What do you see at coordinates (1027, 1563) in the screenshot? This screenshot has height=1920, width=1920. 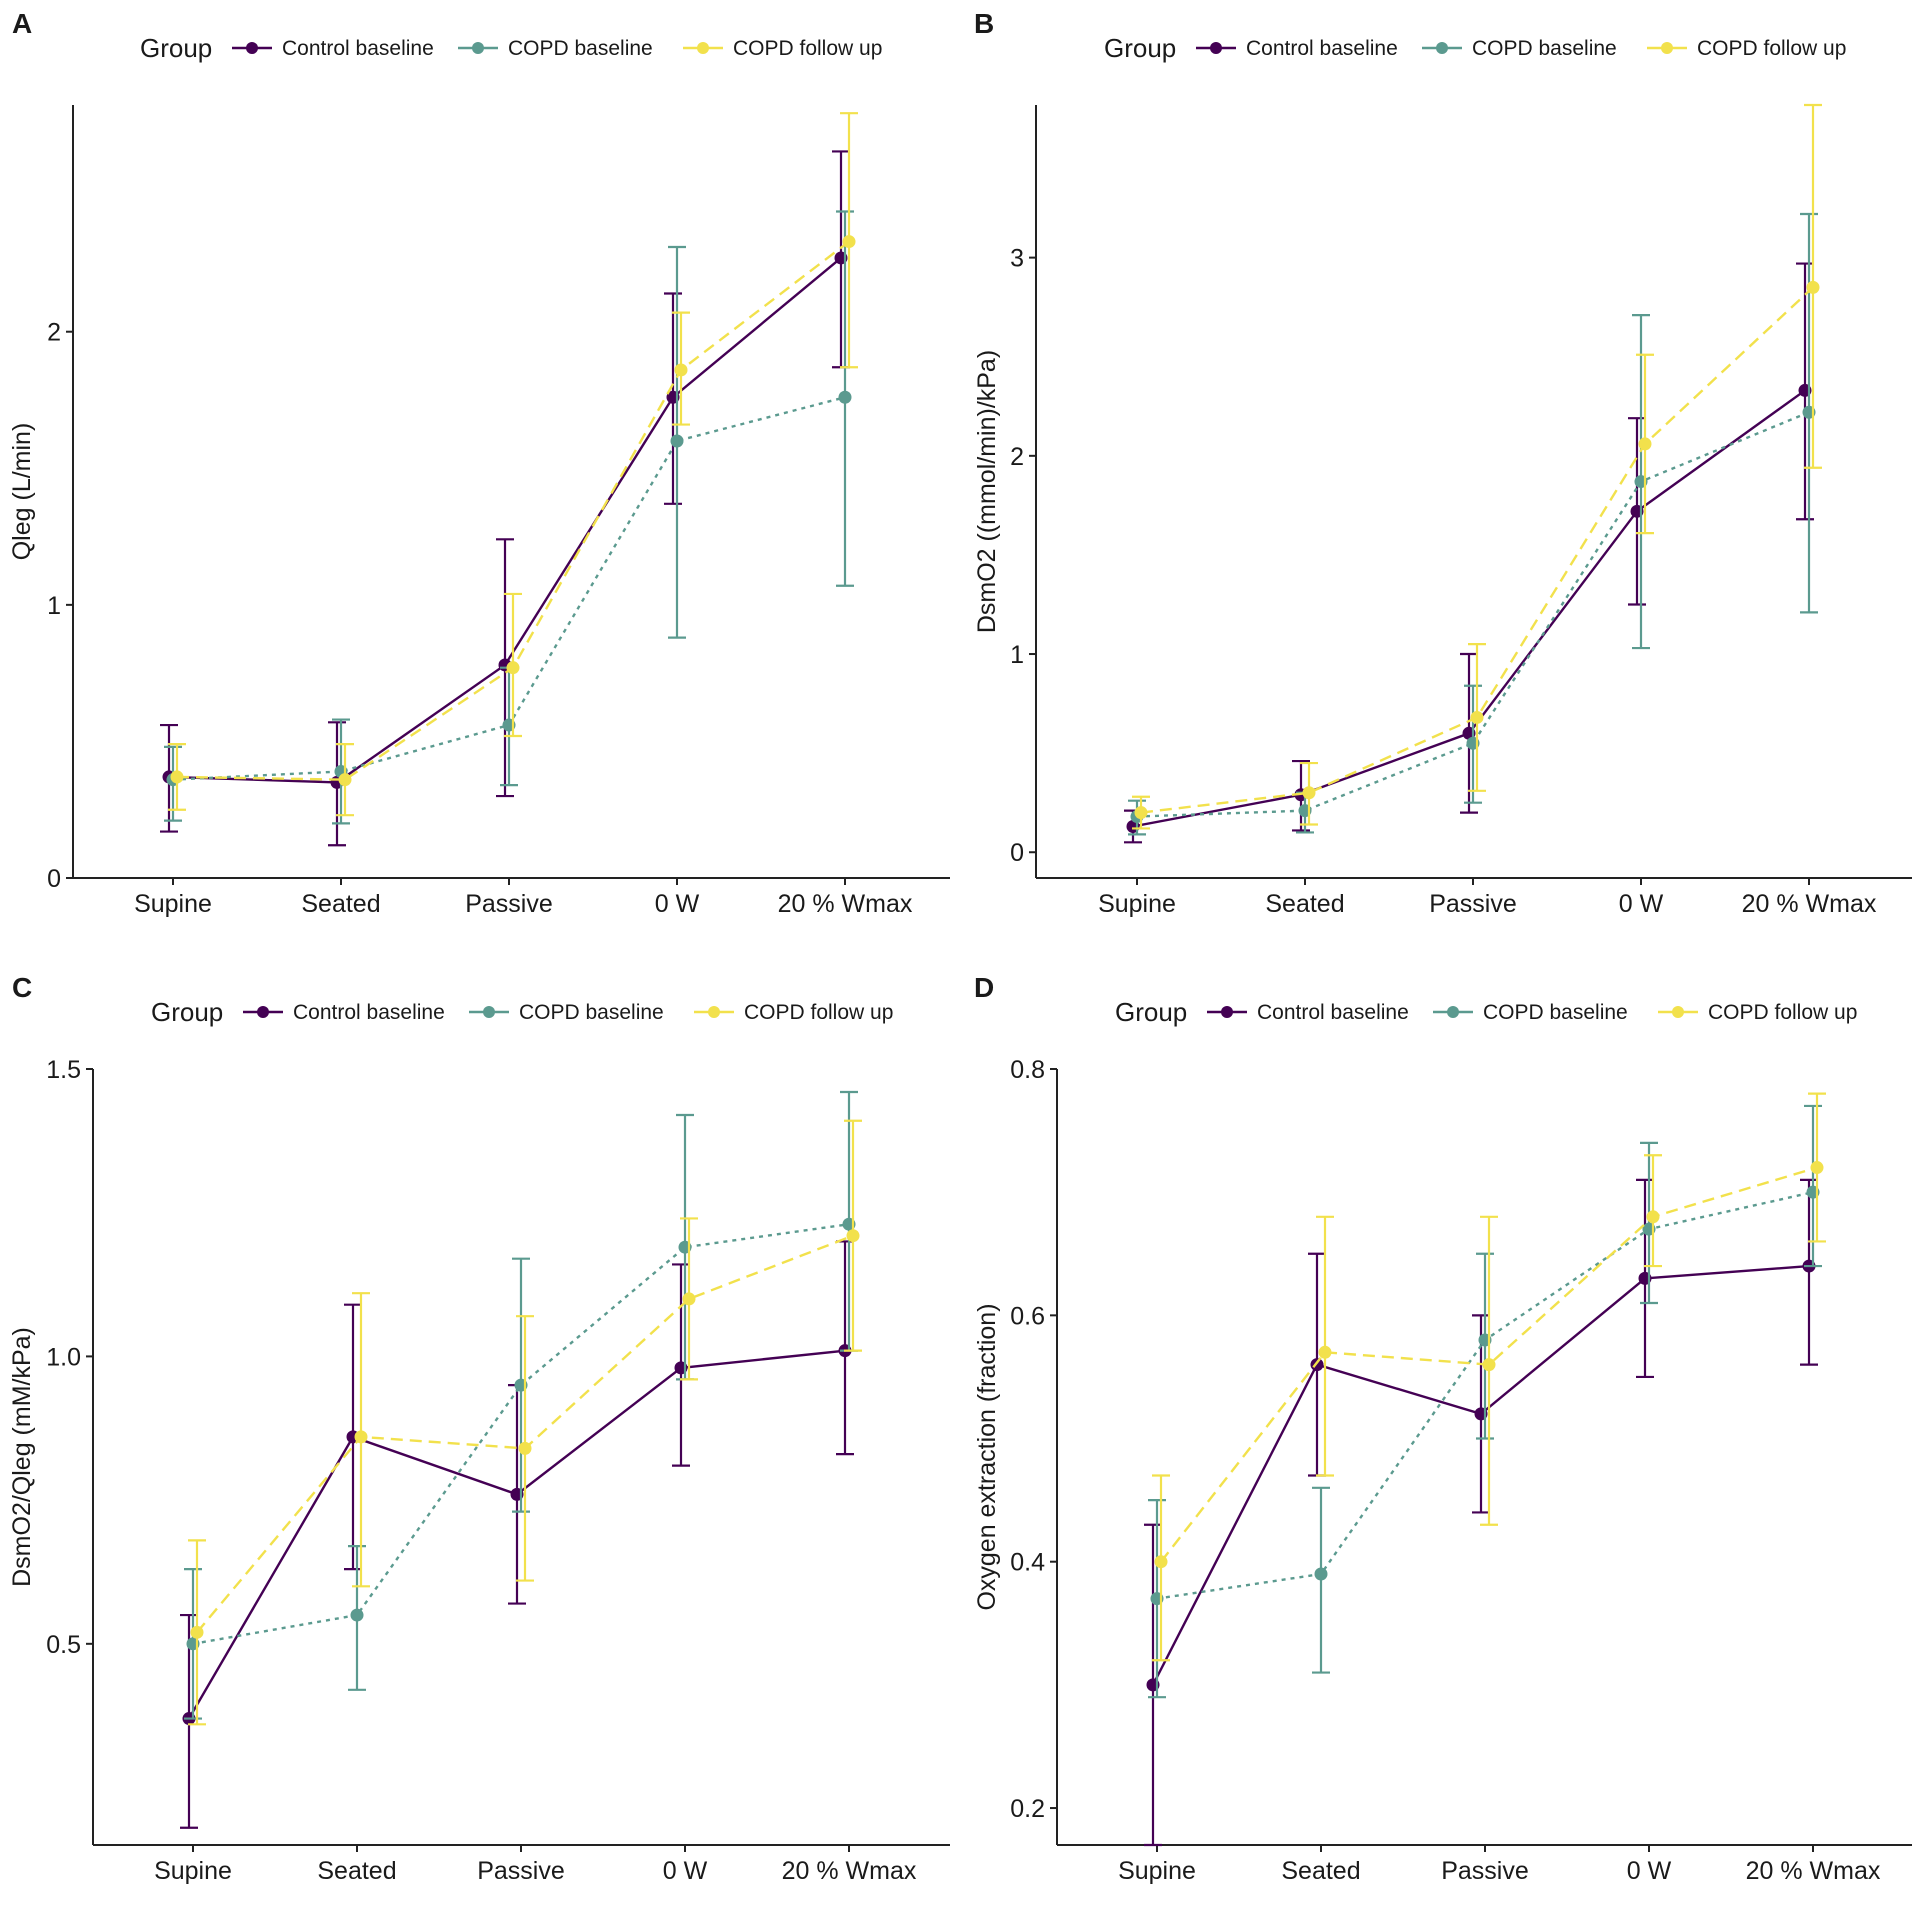 I see `y-tick-label: 0.4` at bounding box center [1027, 1563].